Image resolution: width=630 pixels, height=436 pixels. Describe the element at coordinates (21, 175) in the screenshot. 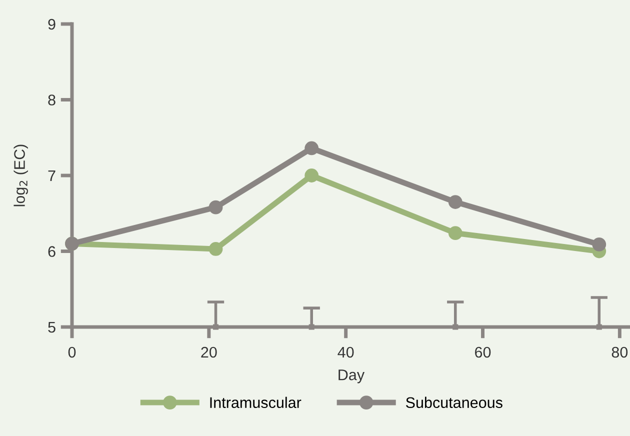

I see `y-axis-title: log$_{2}$ (EC)` at that location.